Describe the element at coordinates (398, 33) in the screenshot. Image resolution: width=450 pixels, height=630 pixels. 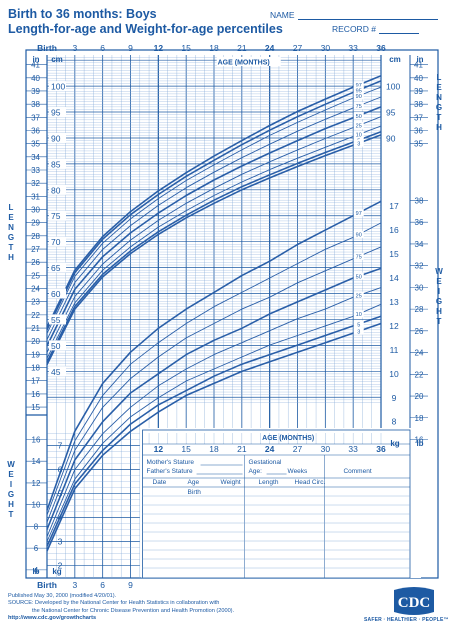
I see `record-line` at that location.